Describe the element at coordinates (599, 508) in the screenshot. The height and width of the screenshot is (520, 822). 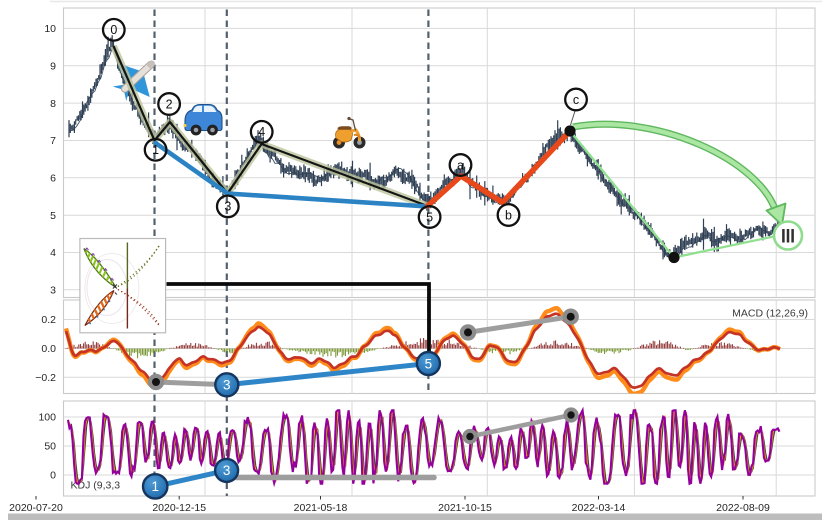
I see `svg-text: 2022-03-14` at that location.